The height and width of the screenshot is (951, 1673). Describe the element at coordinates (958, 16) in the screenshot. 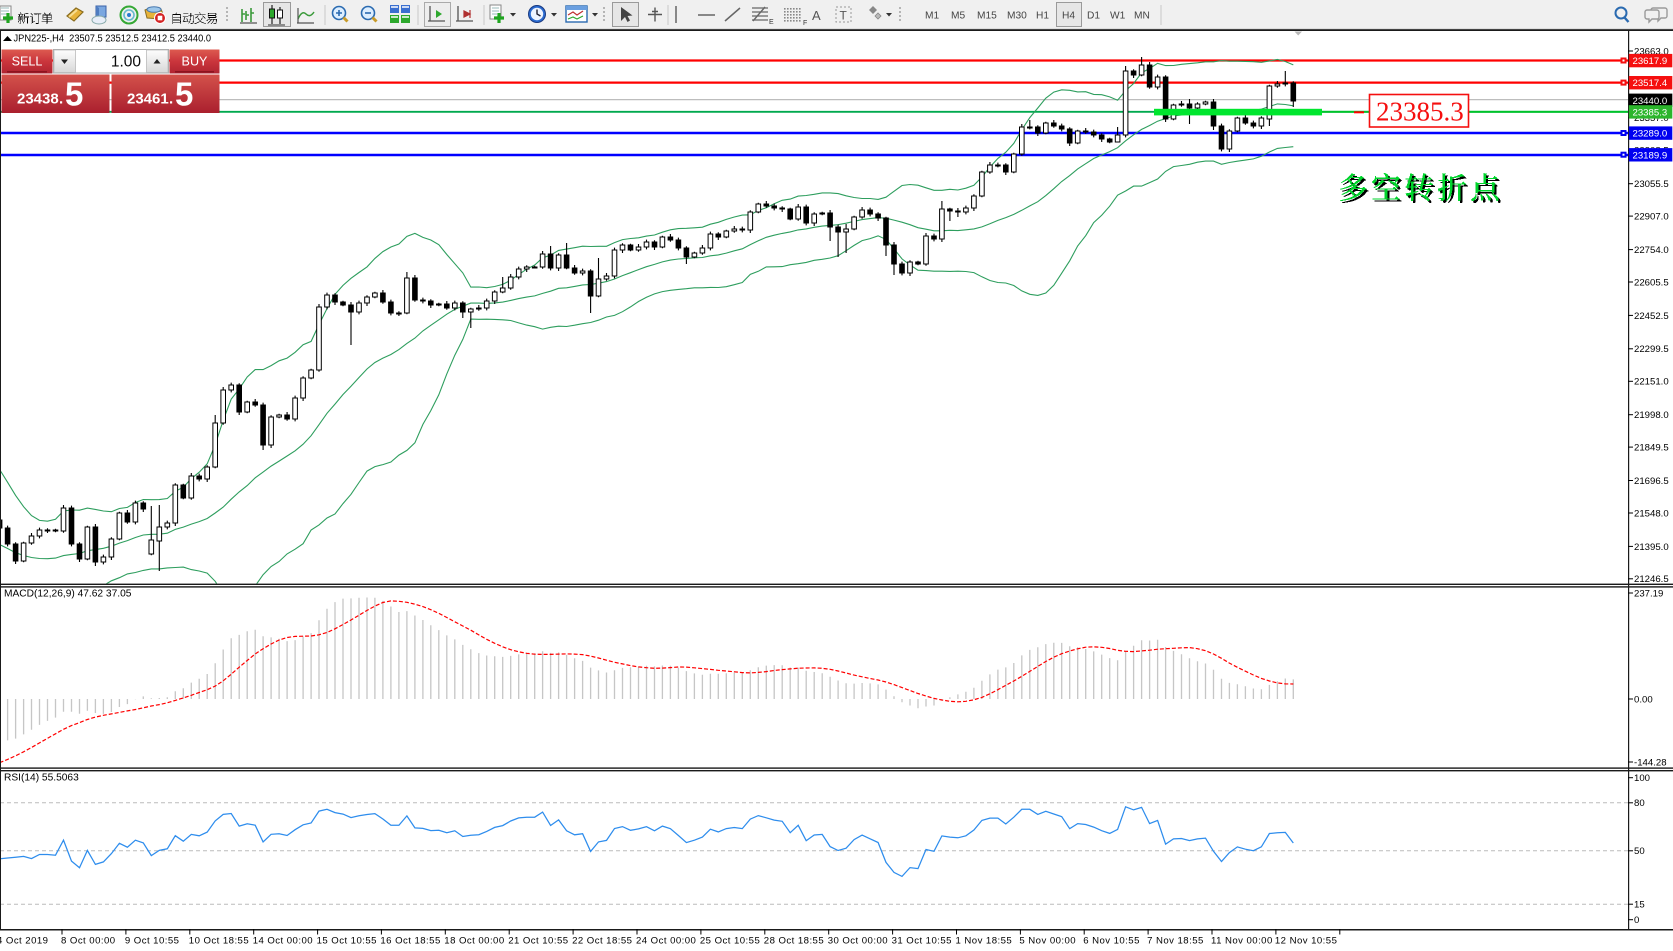

I see `svg-text: M5` at that location.